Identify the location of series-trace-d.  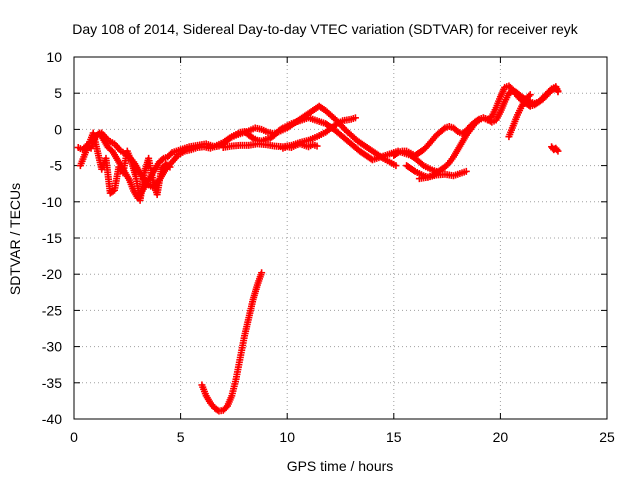
(300, 146).